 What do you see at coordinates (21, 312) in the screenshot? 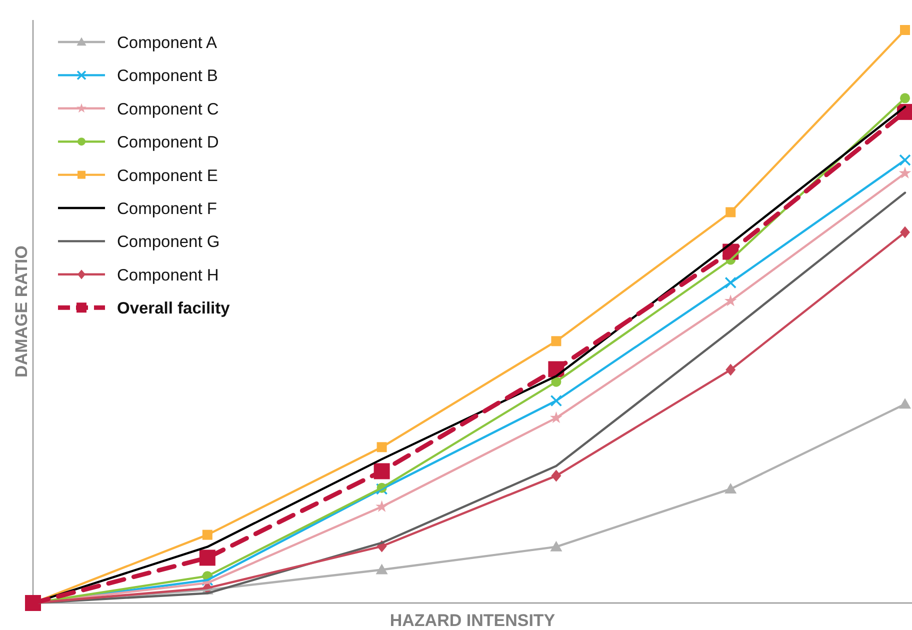
I see `y-axis-title: DAMAGE RATIO` at bounding box center [21, 312].